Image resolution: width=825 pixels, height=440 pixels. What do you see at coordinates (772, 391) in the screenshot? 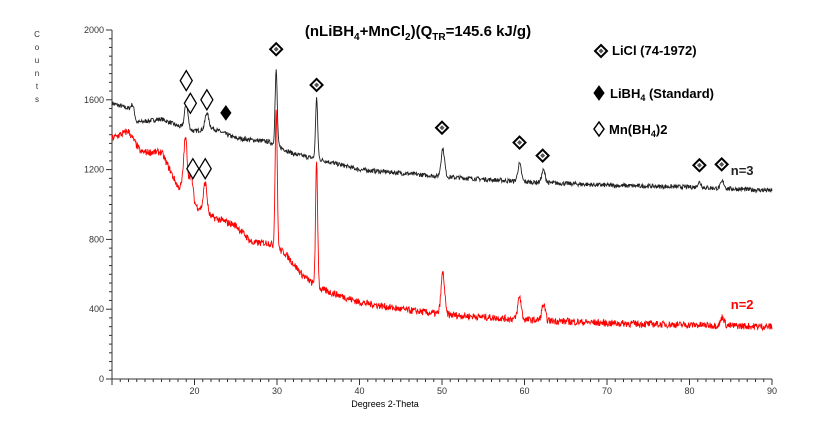
I see `x-tick-label: 90` at bounding box center [772, 391].